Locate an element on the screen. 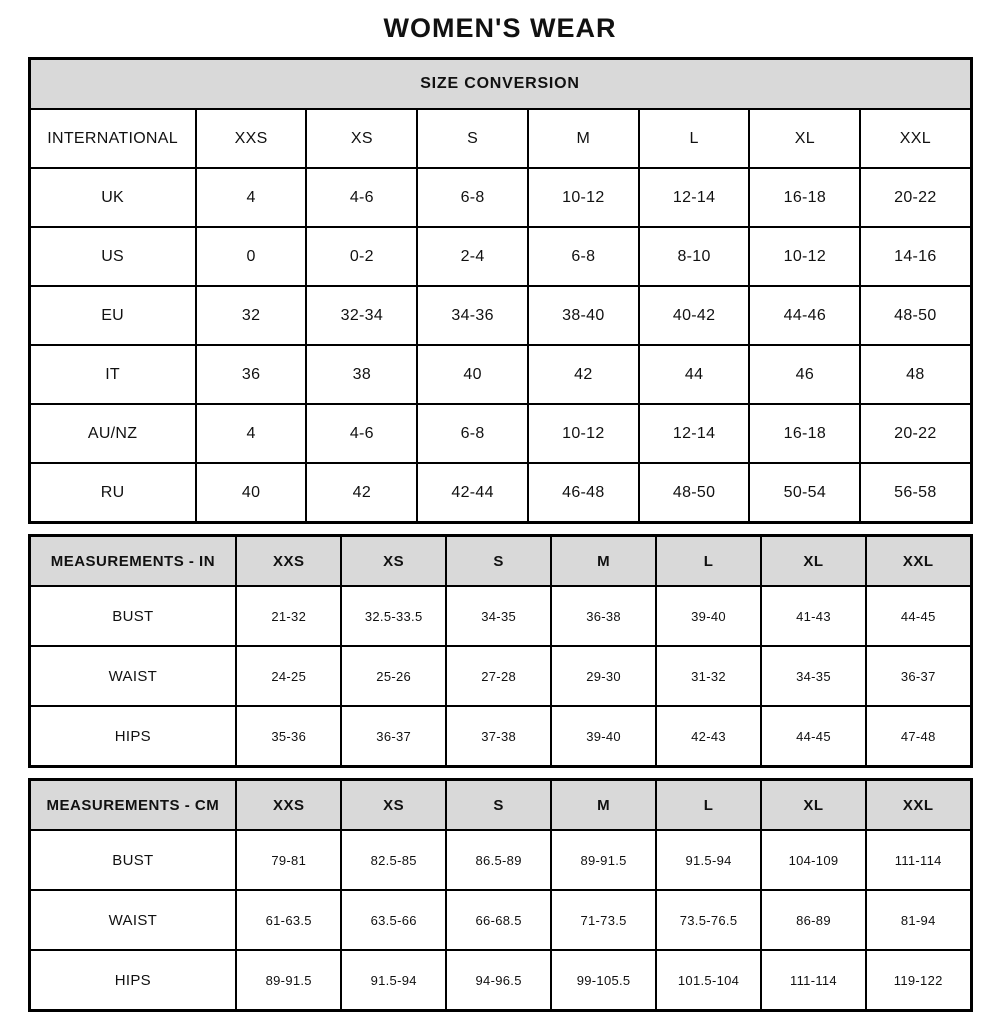  table-cell: 94-96.5 is located at coordinates (499, 980).